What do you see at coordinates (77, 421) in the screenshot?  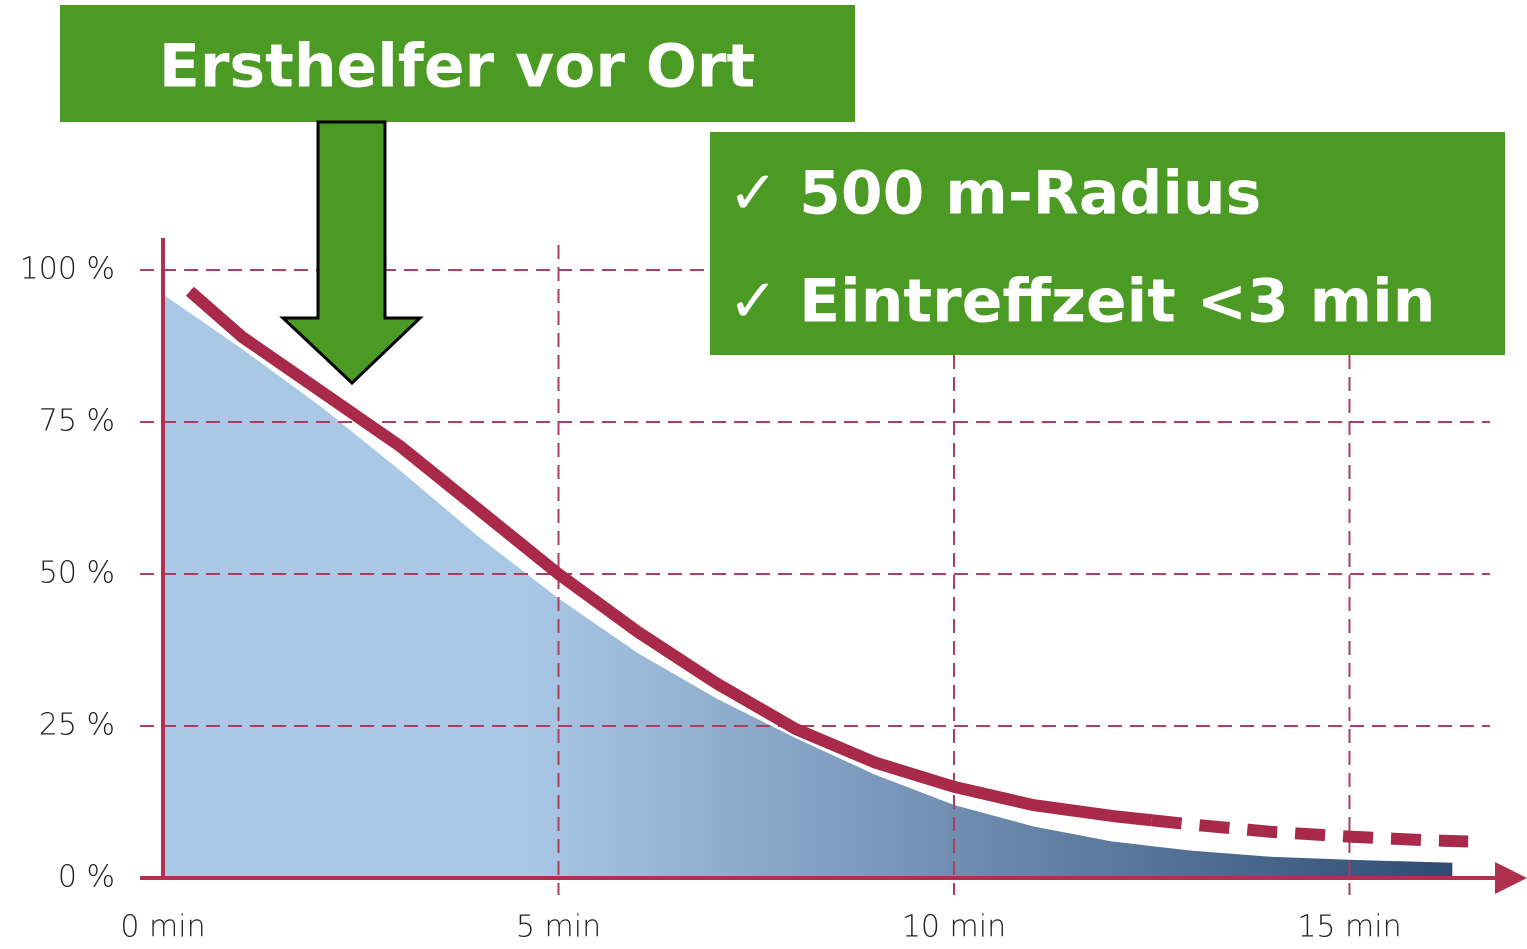 I see `y-tick-label: 75 %` at bounding box center [77, 421].